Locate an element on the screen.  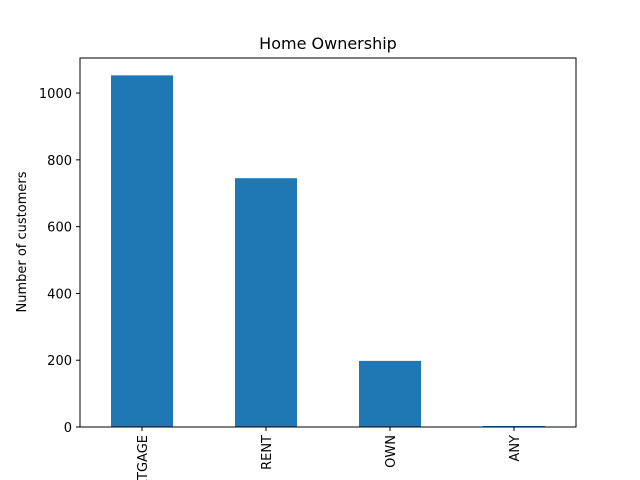
x-tick-label: MORTGAGE is located at coordinates (143, 457).